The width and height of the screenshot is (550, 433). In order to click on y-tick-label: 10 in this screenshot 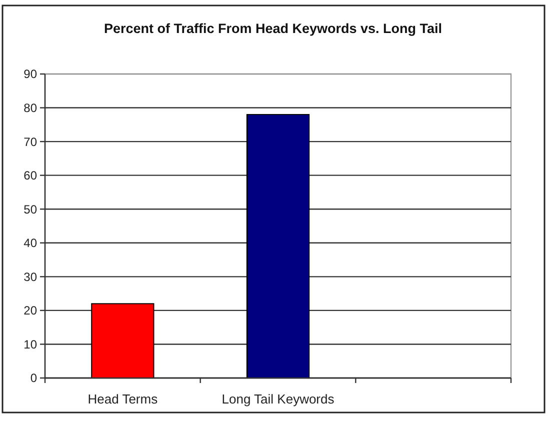, I will do `click(31, 344)`.